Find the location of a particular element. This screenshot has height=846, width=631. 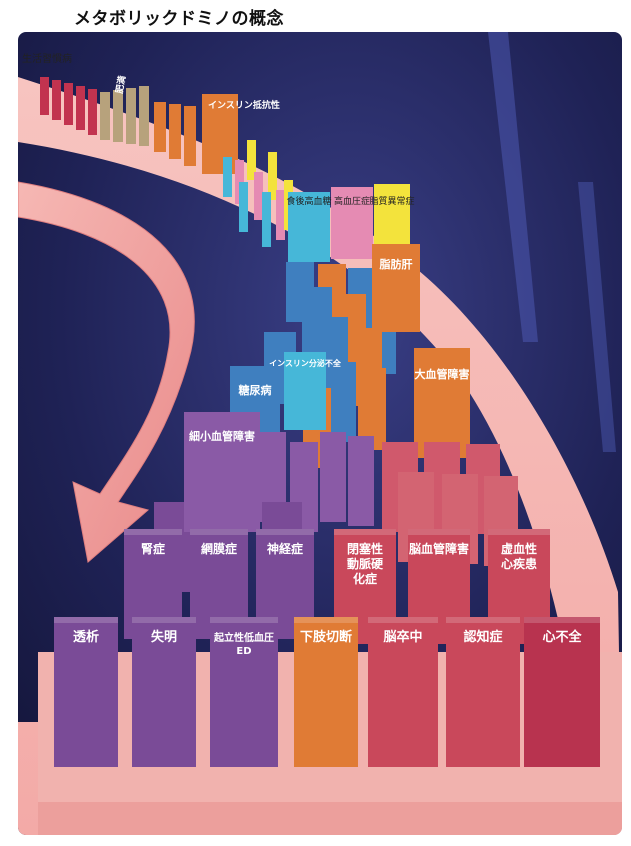

curved-arrow is located at coordinates (106, 372).